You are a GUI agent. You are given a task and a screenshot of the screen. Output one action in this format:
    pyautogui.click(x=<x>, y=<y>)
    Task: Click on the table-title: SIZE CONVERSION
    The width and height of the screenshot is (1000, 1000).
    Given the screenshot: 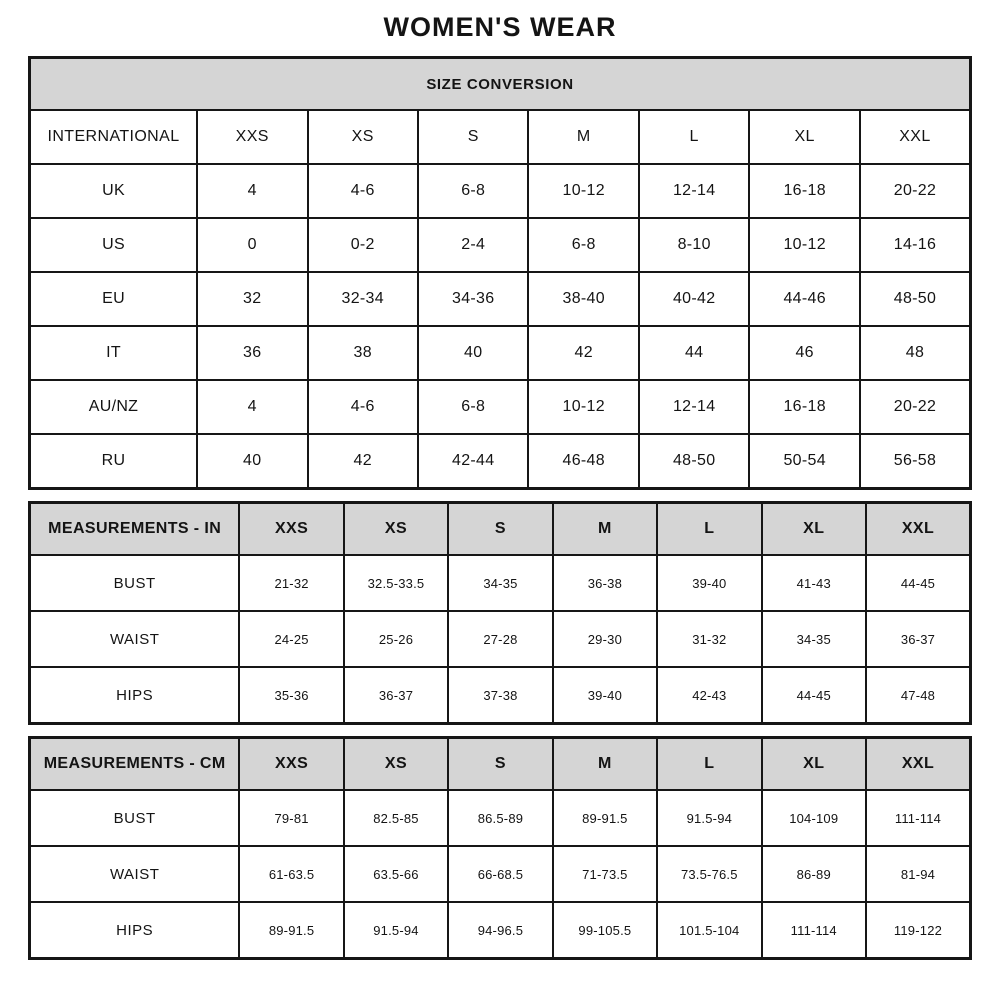 What is the action you would take?
    pyautogui.click(x=500, y=83)
    